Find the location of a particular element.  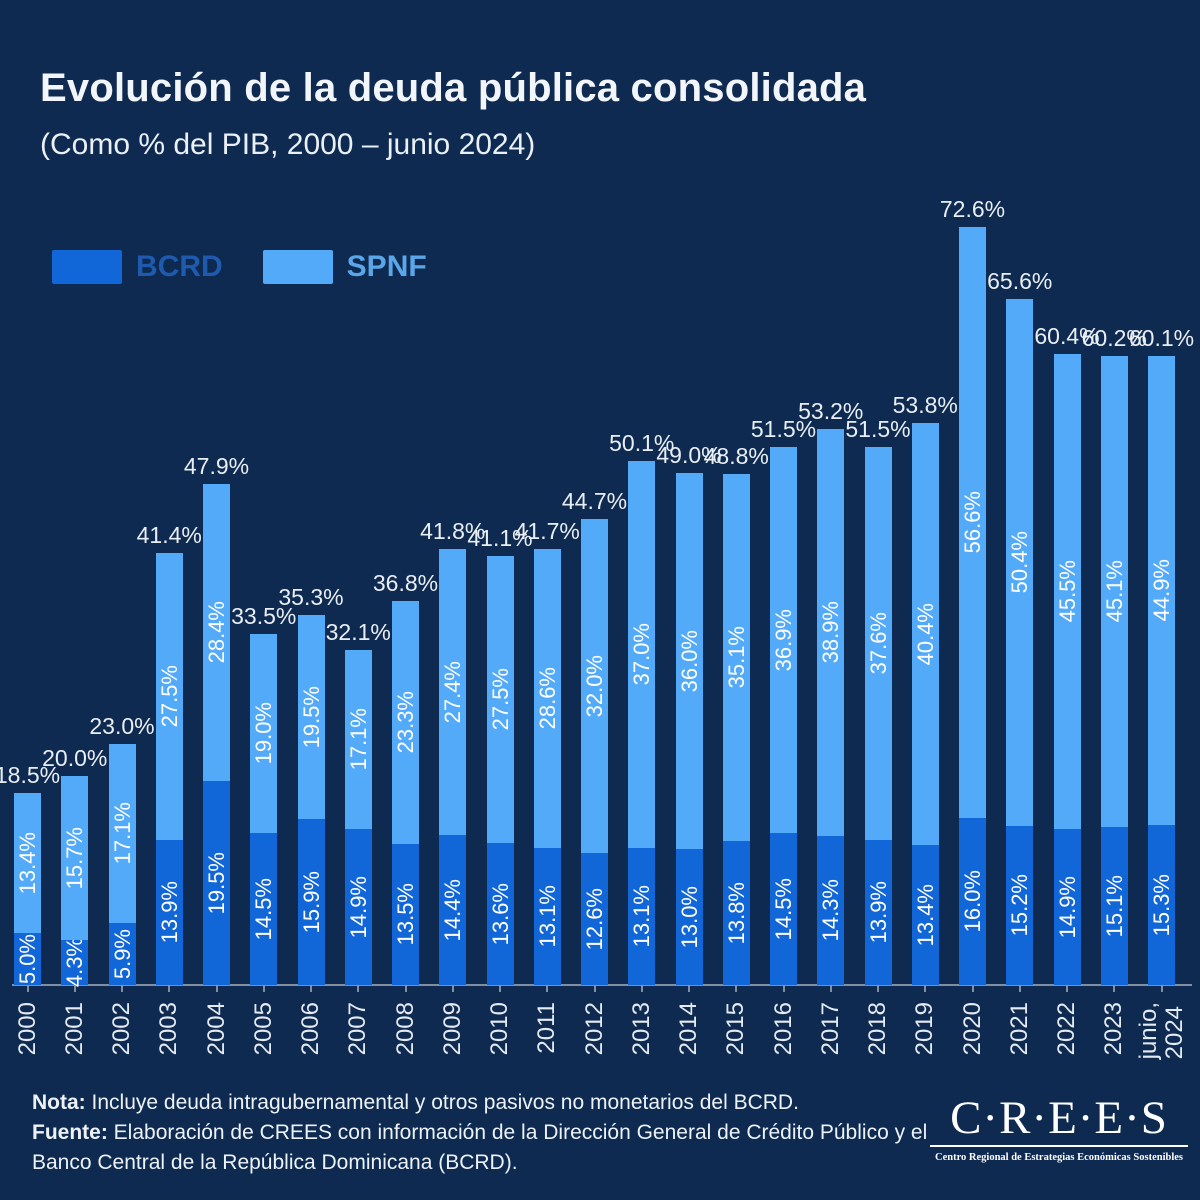

x-axis-tick-2010 is located at coordinates (500, 988).